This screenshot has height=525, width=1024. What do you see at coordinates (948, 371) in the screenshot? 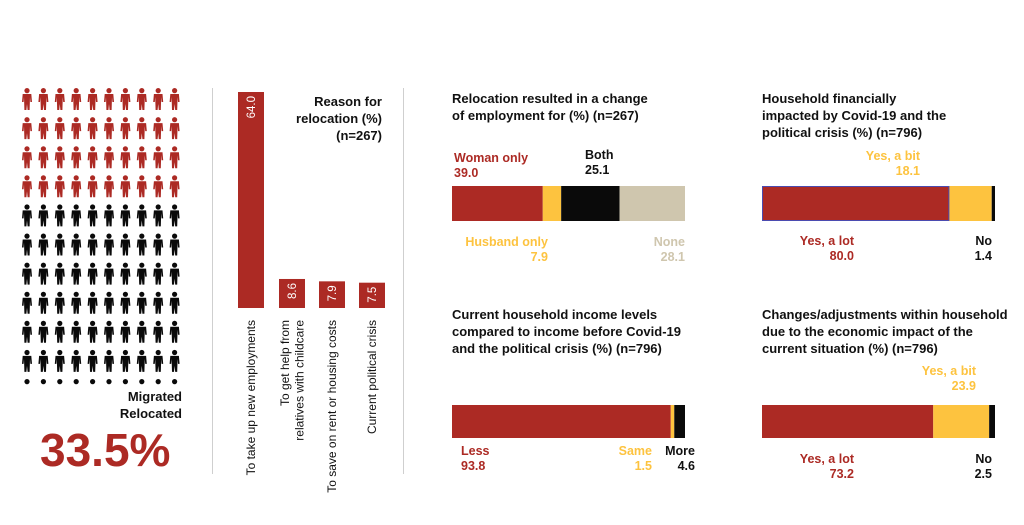
I see `adjustments-bit-name: Yes, a bit` at bounding box center [948, 371].